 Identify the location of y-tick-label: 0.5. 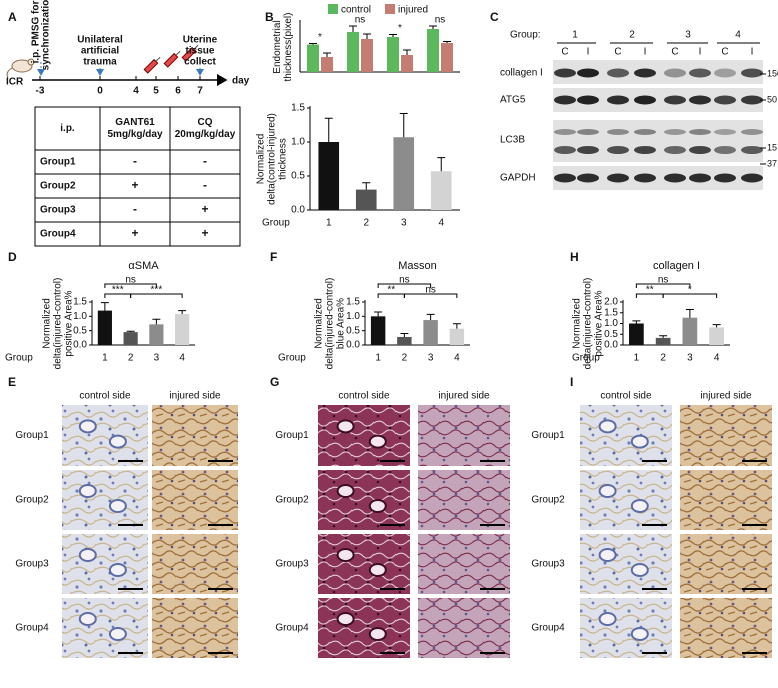
(353, 330).